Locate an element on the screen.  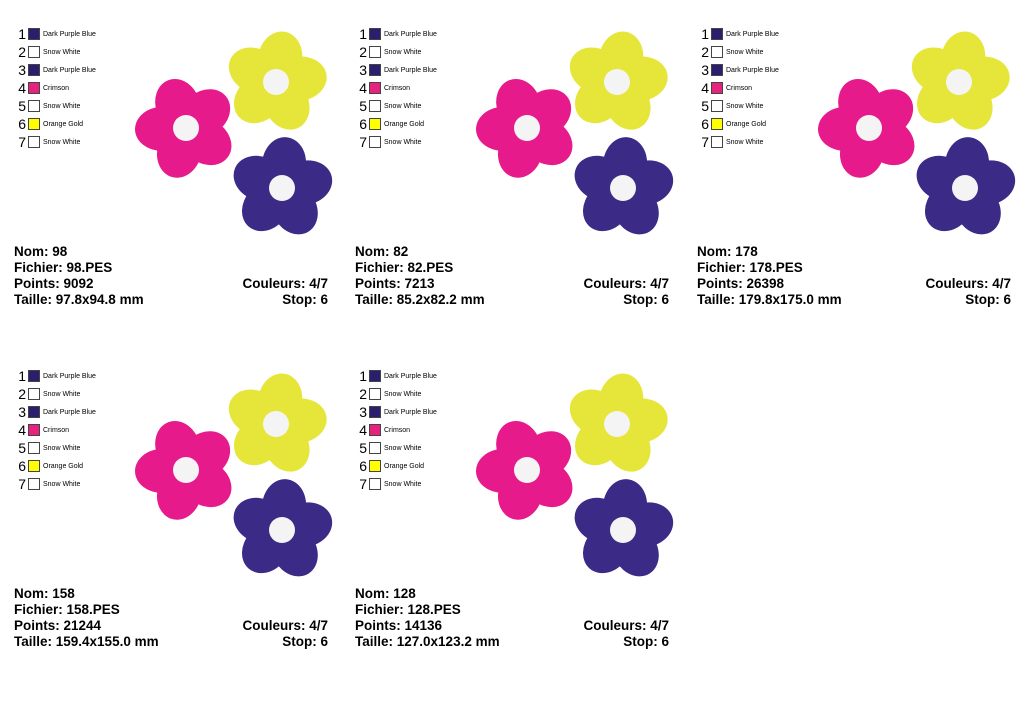
design-points: Points: 26398 is located at coordinates (741, 283).